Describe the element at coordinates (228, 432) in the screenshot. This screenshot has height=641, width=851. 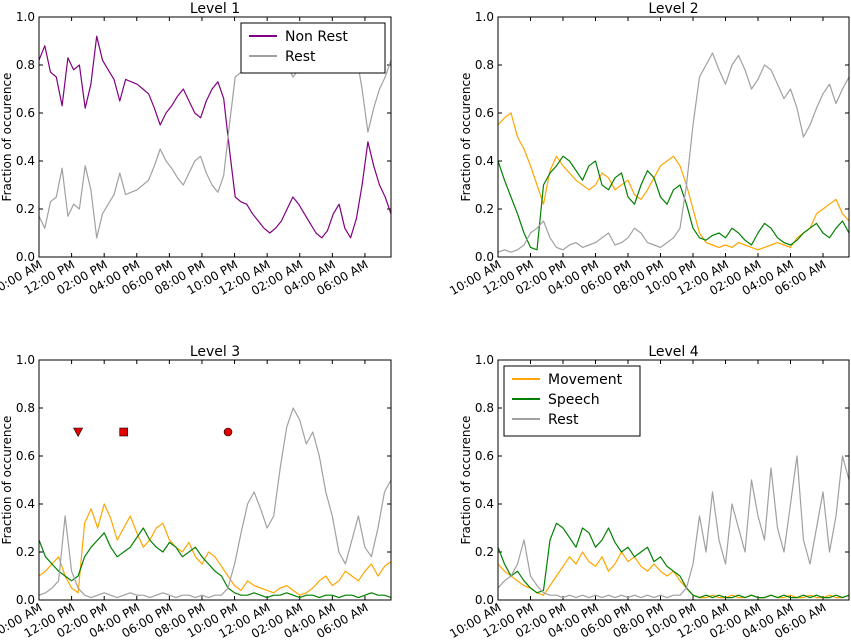
I see `marker-circle` at that location.